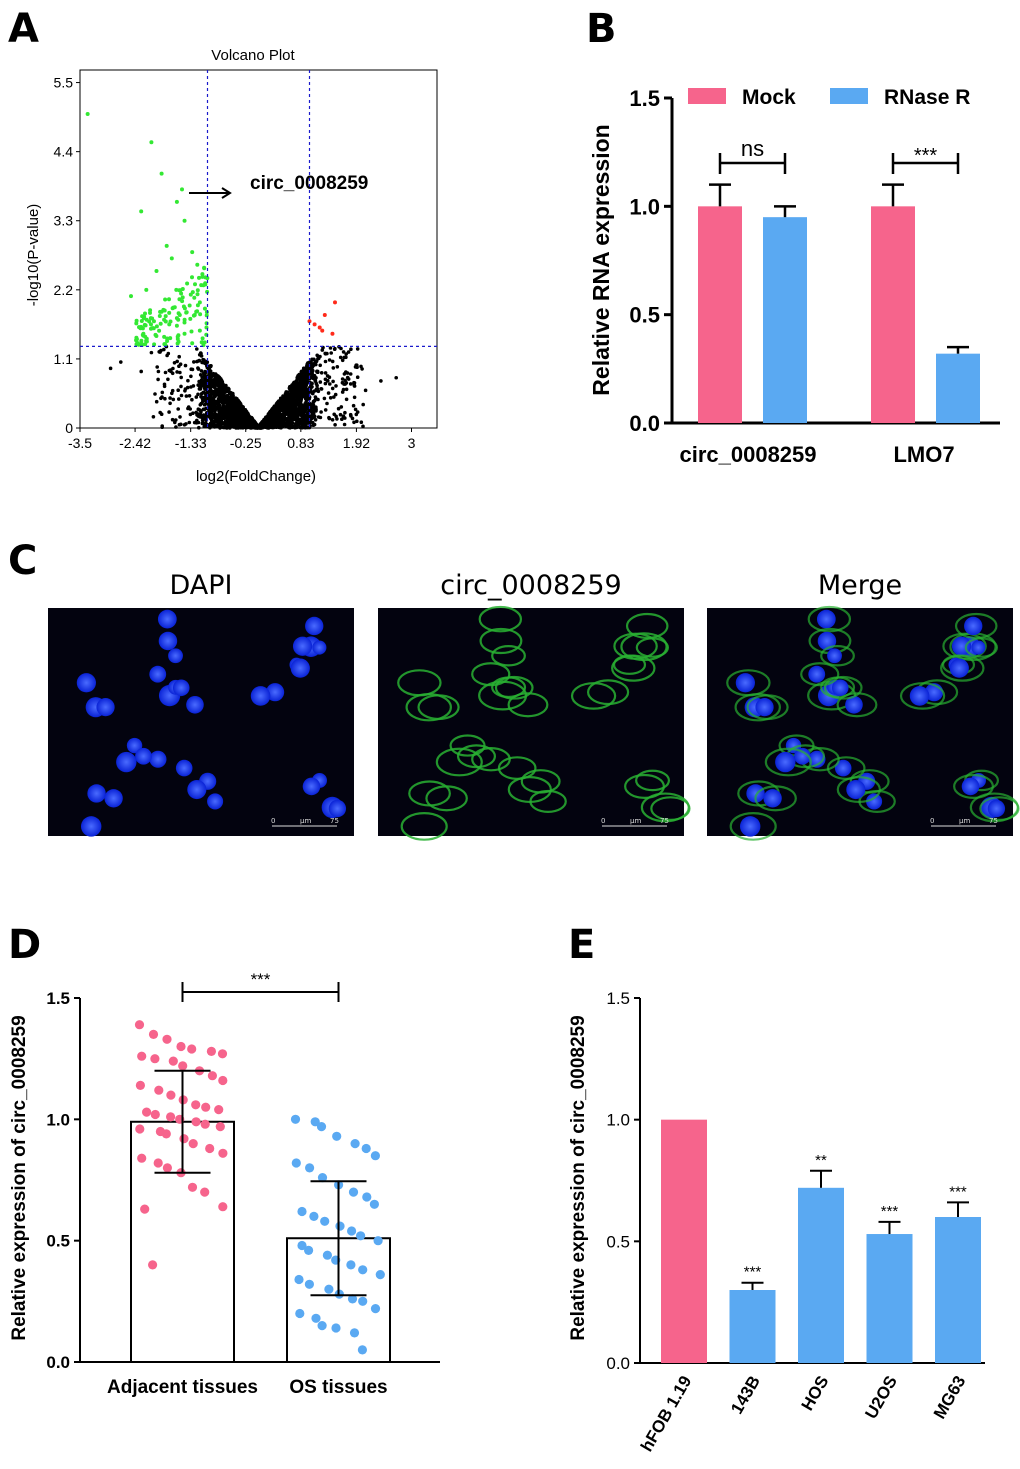  Describe the element at coordinates (890, 1211) in the screenshot. I see `significance-label: ***` at that location.